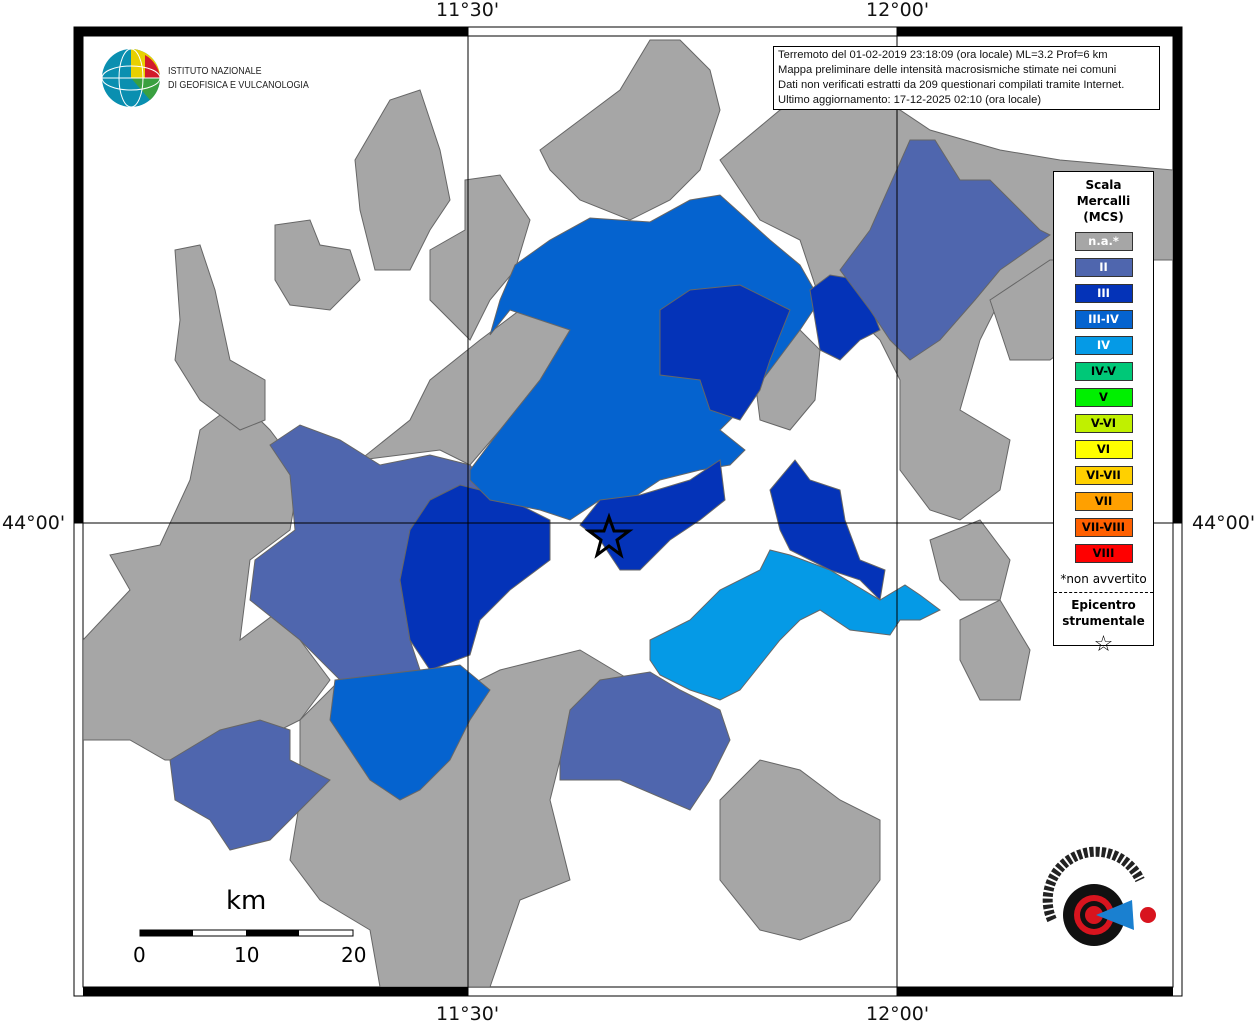  Describe the element at coordinates (1103, 621) in the screenshot. I see `epicenter-line: strumentale` at that location.